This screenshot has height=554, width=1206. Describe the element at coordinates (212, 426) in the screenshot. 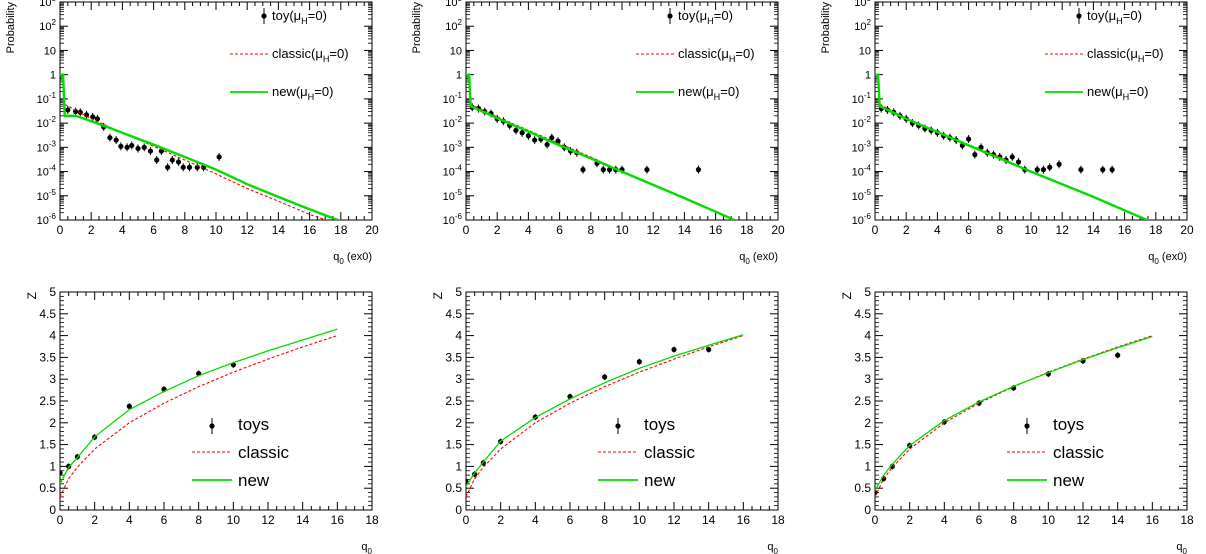

I see `legend-key-toy` at that location.